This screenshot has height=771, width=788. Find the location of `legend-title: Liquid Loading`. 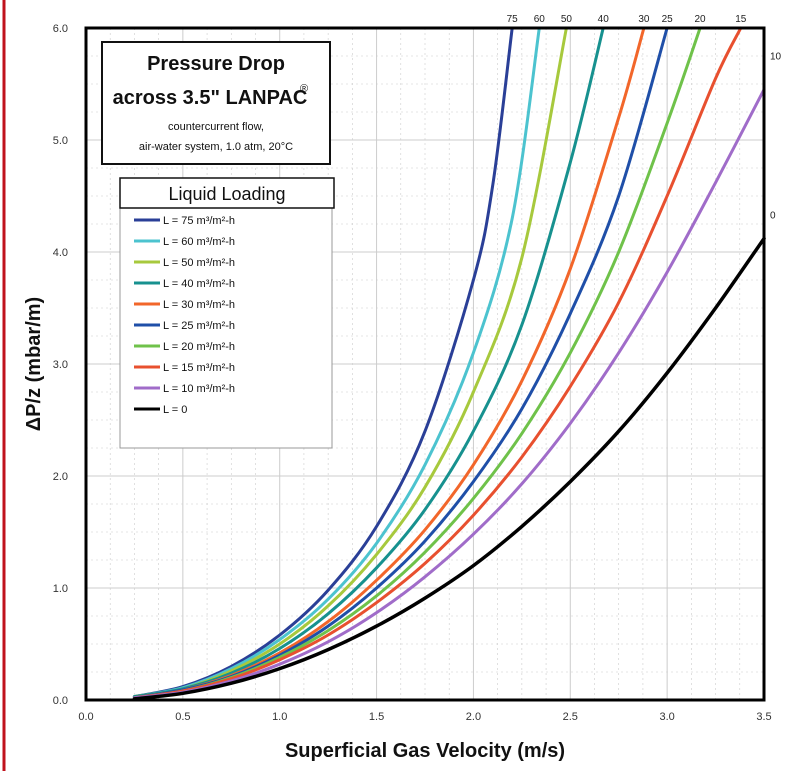

legend-title: Liquid Loading is located at coordinates (226, 194).